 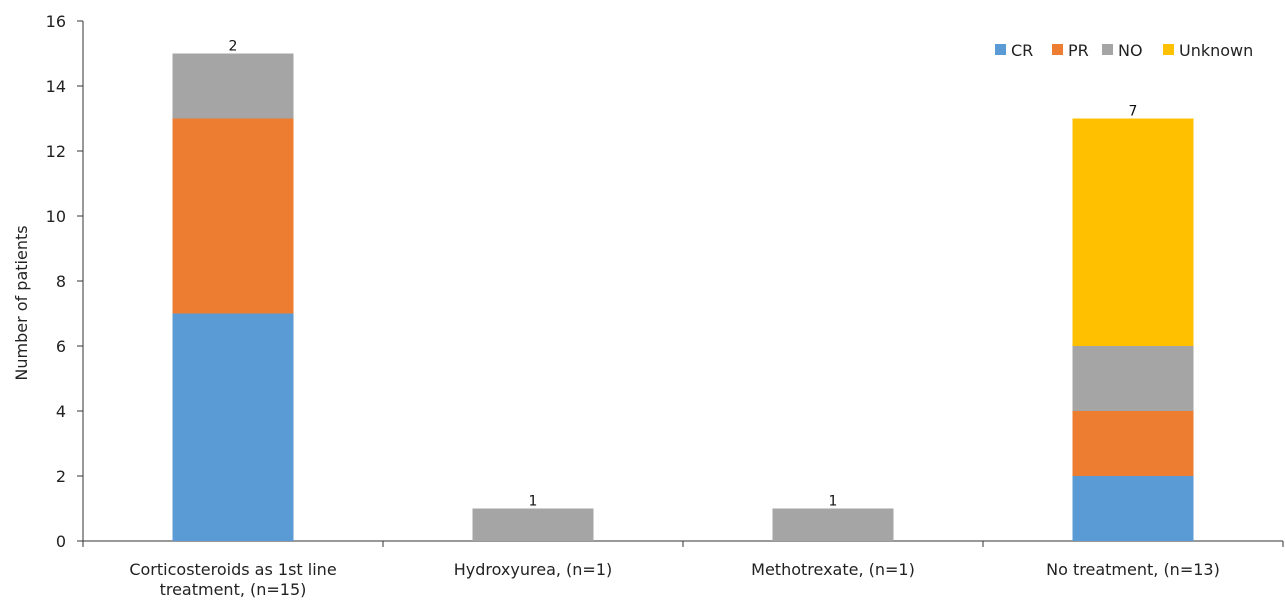 I want to click on x-tick-label: Hydroxyurea, (n=1), so click(x=533, y=569).